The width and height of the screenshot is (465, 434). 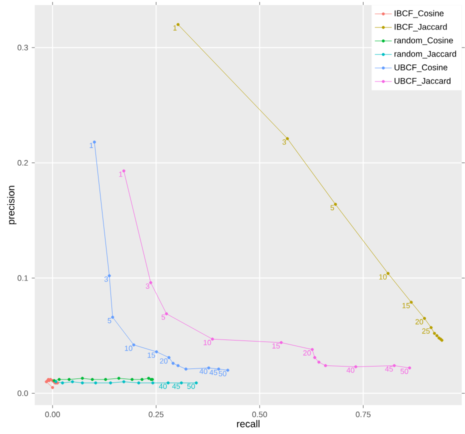 What do you see at coordinates (420, 28) in the screenshot?
I see `legend-label: IBCF_Jaccard` at bounding box center [420, 28].